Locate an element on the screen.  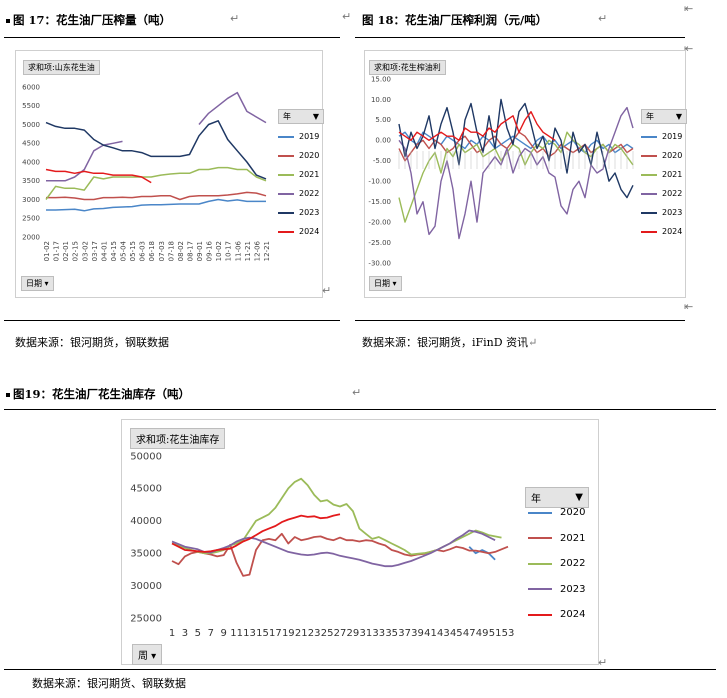
y-tick-label: 50000 is located at coordinates (146, 456).